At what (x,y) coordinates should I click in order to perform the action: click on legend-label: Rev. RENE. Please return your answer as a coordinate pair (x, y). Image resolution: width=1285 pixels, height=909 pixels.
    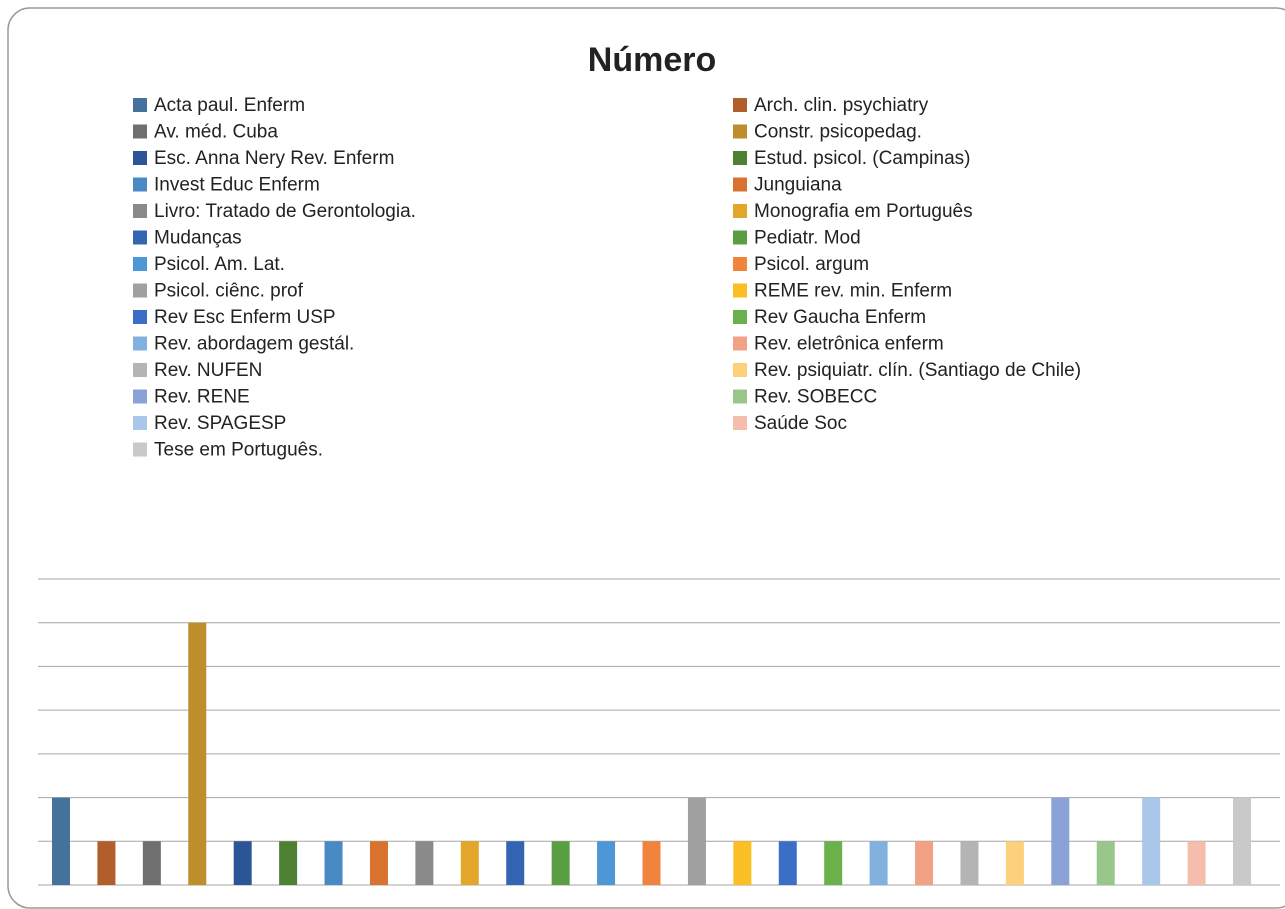
    Looking at the image, I should click on (202, 397).